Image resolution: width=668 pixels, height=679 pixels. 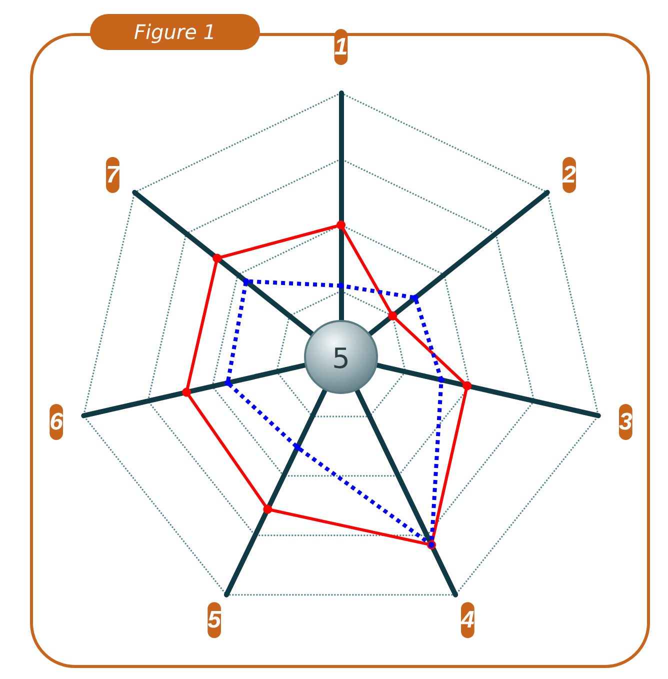 What do you see at coordinates (341, 357) in the screenshot?
I see `spoke-label: 5` at bounding box center [341, 357].